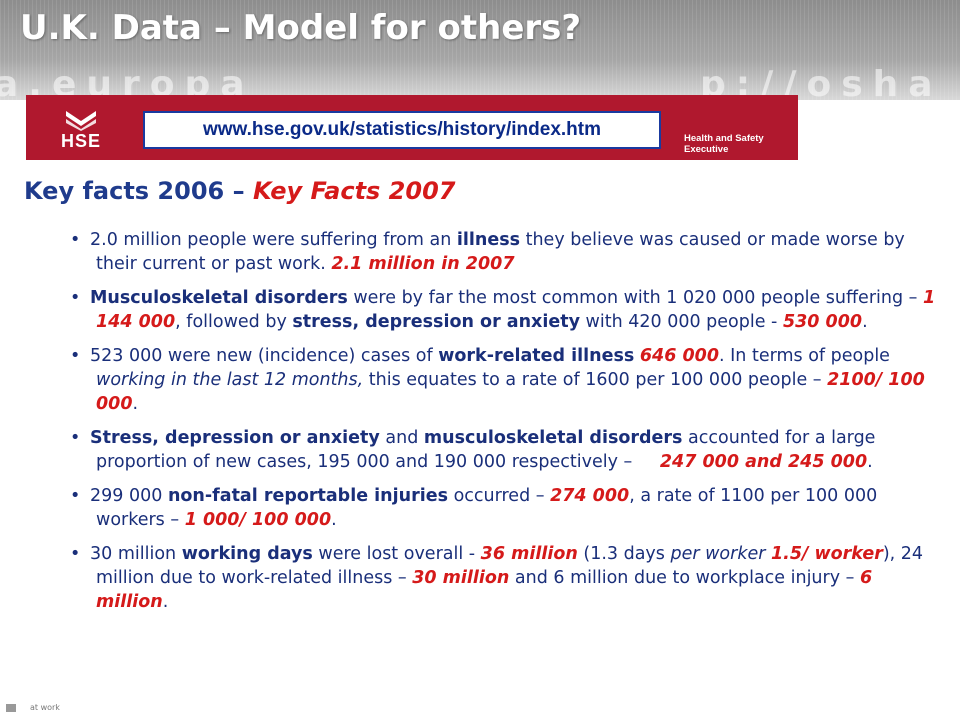 The width and height of the screenshot is (960, 720). Describe the element at coordinates (127, 82) in the screenshot. I see `watermark-left: a.europa` at that location.